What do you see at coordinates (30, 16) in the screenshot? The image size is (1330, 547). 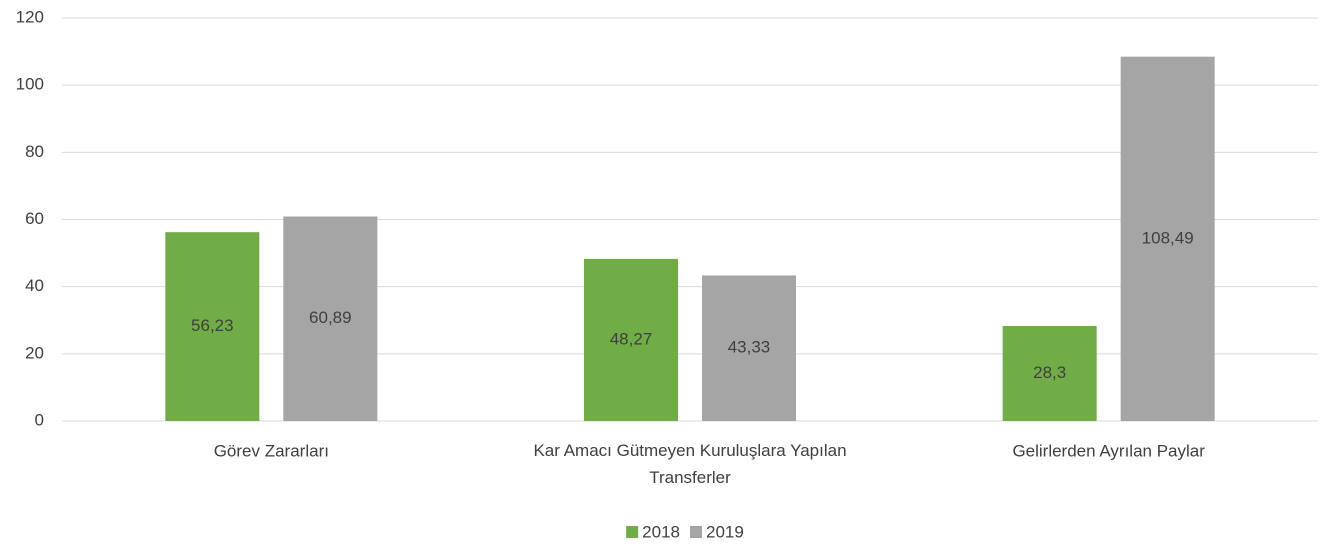 I see `y-tick-label: 120` at bounding box center [30, 16].